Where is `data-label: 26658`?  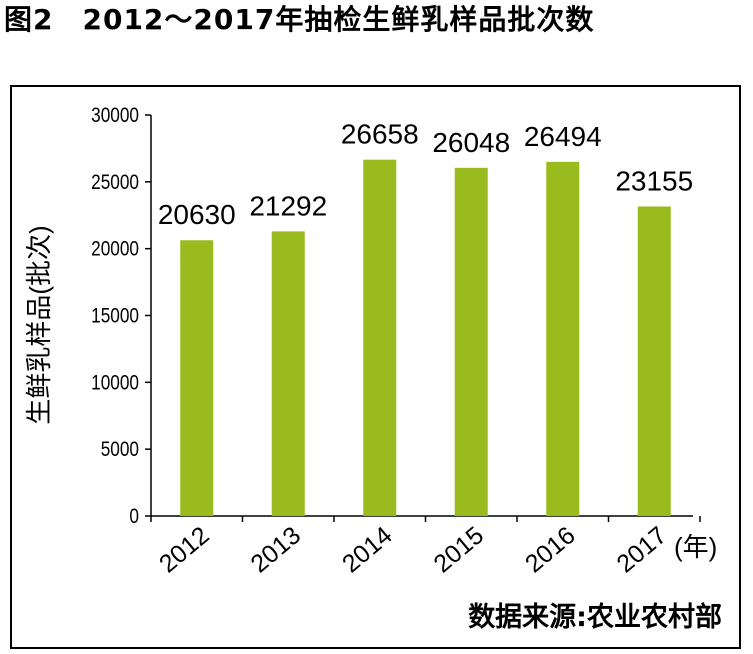
data-label: 26658 is located at coordinates (380, 134).